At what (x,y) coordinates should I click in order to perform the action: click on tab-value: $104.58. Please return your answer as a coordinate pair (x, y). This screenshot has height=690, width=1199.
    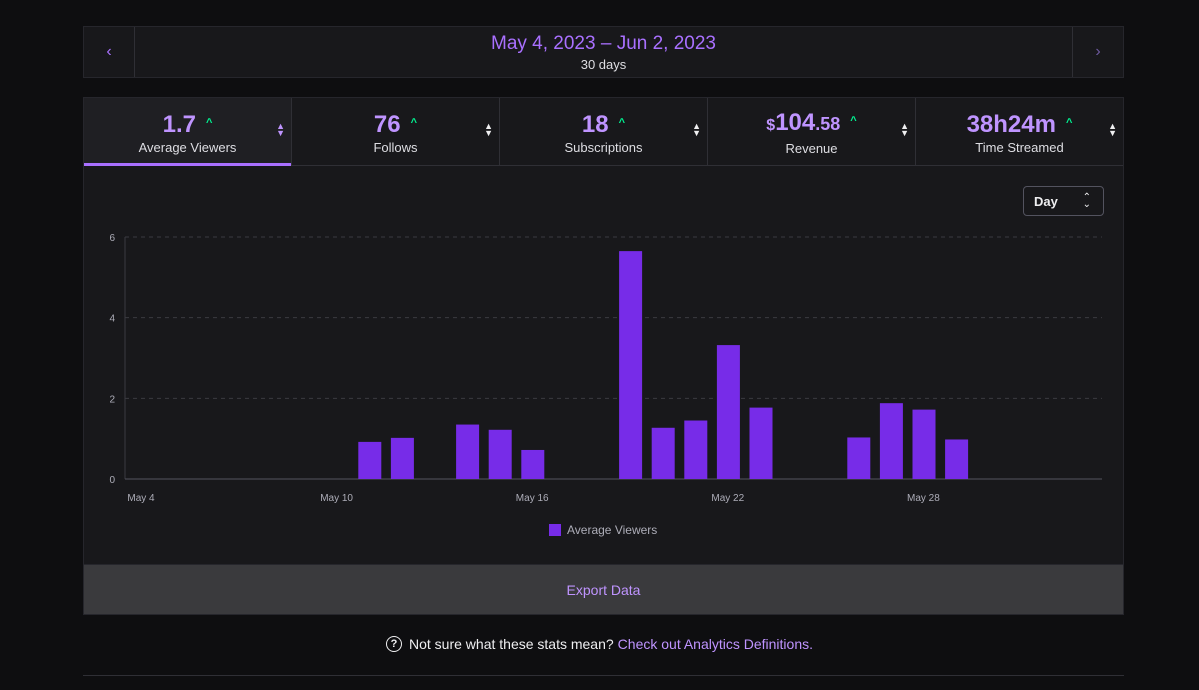
    Looking at the image, I should click on (803, 124).